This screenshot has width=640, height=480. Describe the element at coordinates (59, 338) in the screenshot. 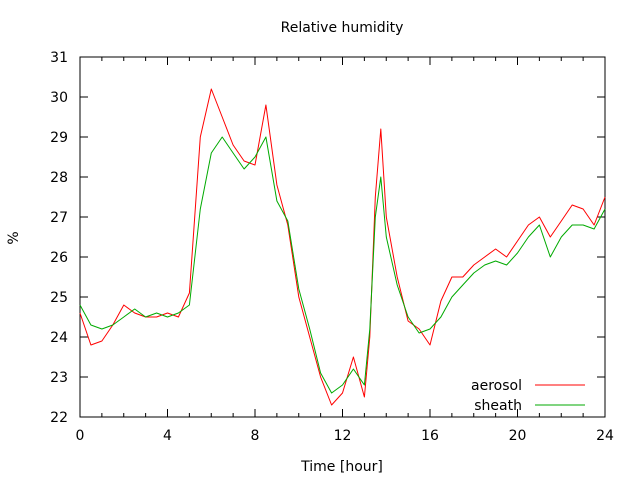

I see `y-tick-label: 24` at that location.